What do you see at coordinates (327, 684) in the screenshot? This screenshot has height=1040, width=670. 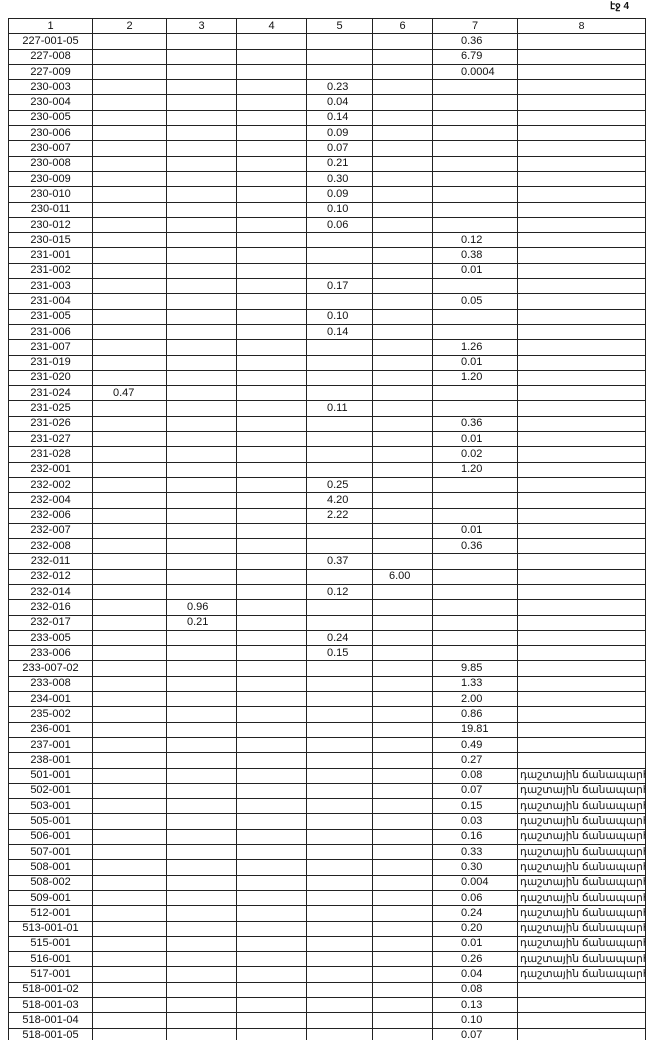 I see `table-row: 233-008 1.33` at bounding box center [327, 684].